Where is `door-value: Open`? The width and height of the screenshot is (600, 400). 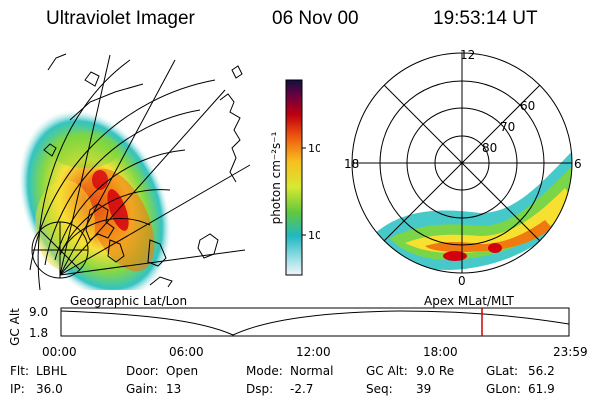 door-value: Open is located at coordinates (182, 371).